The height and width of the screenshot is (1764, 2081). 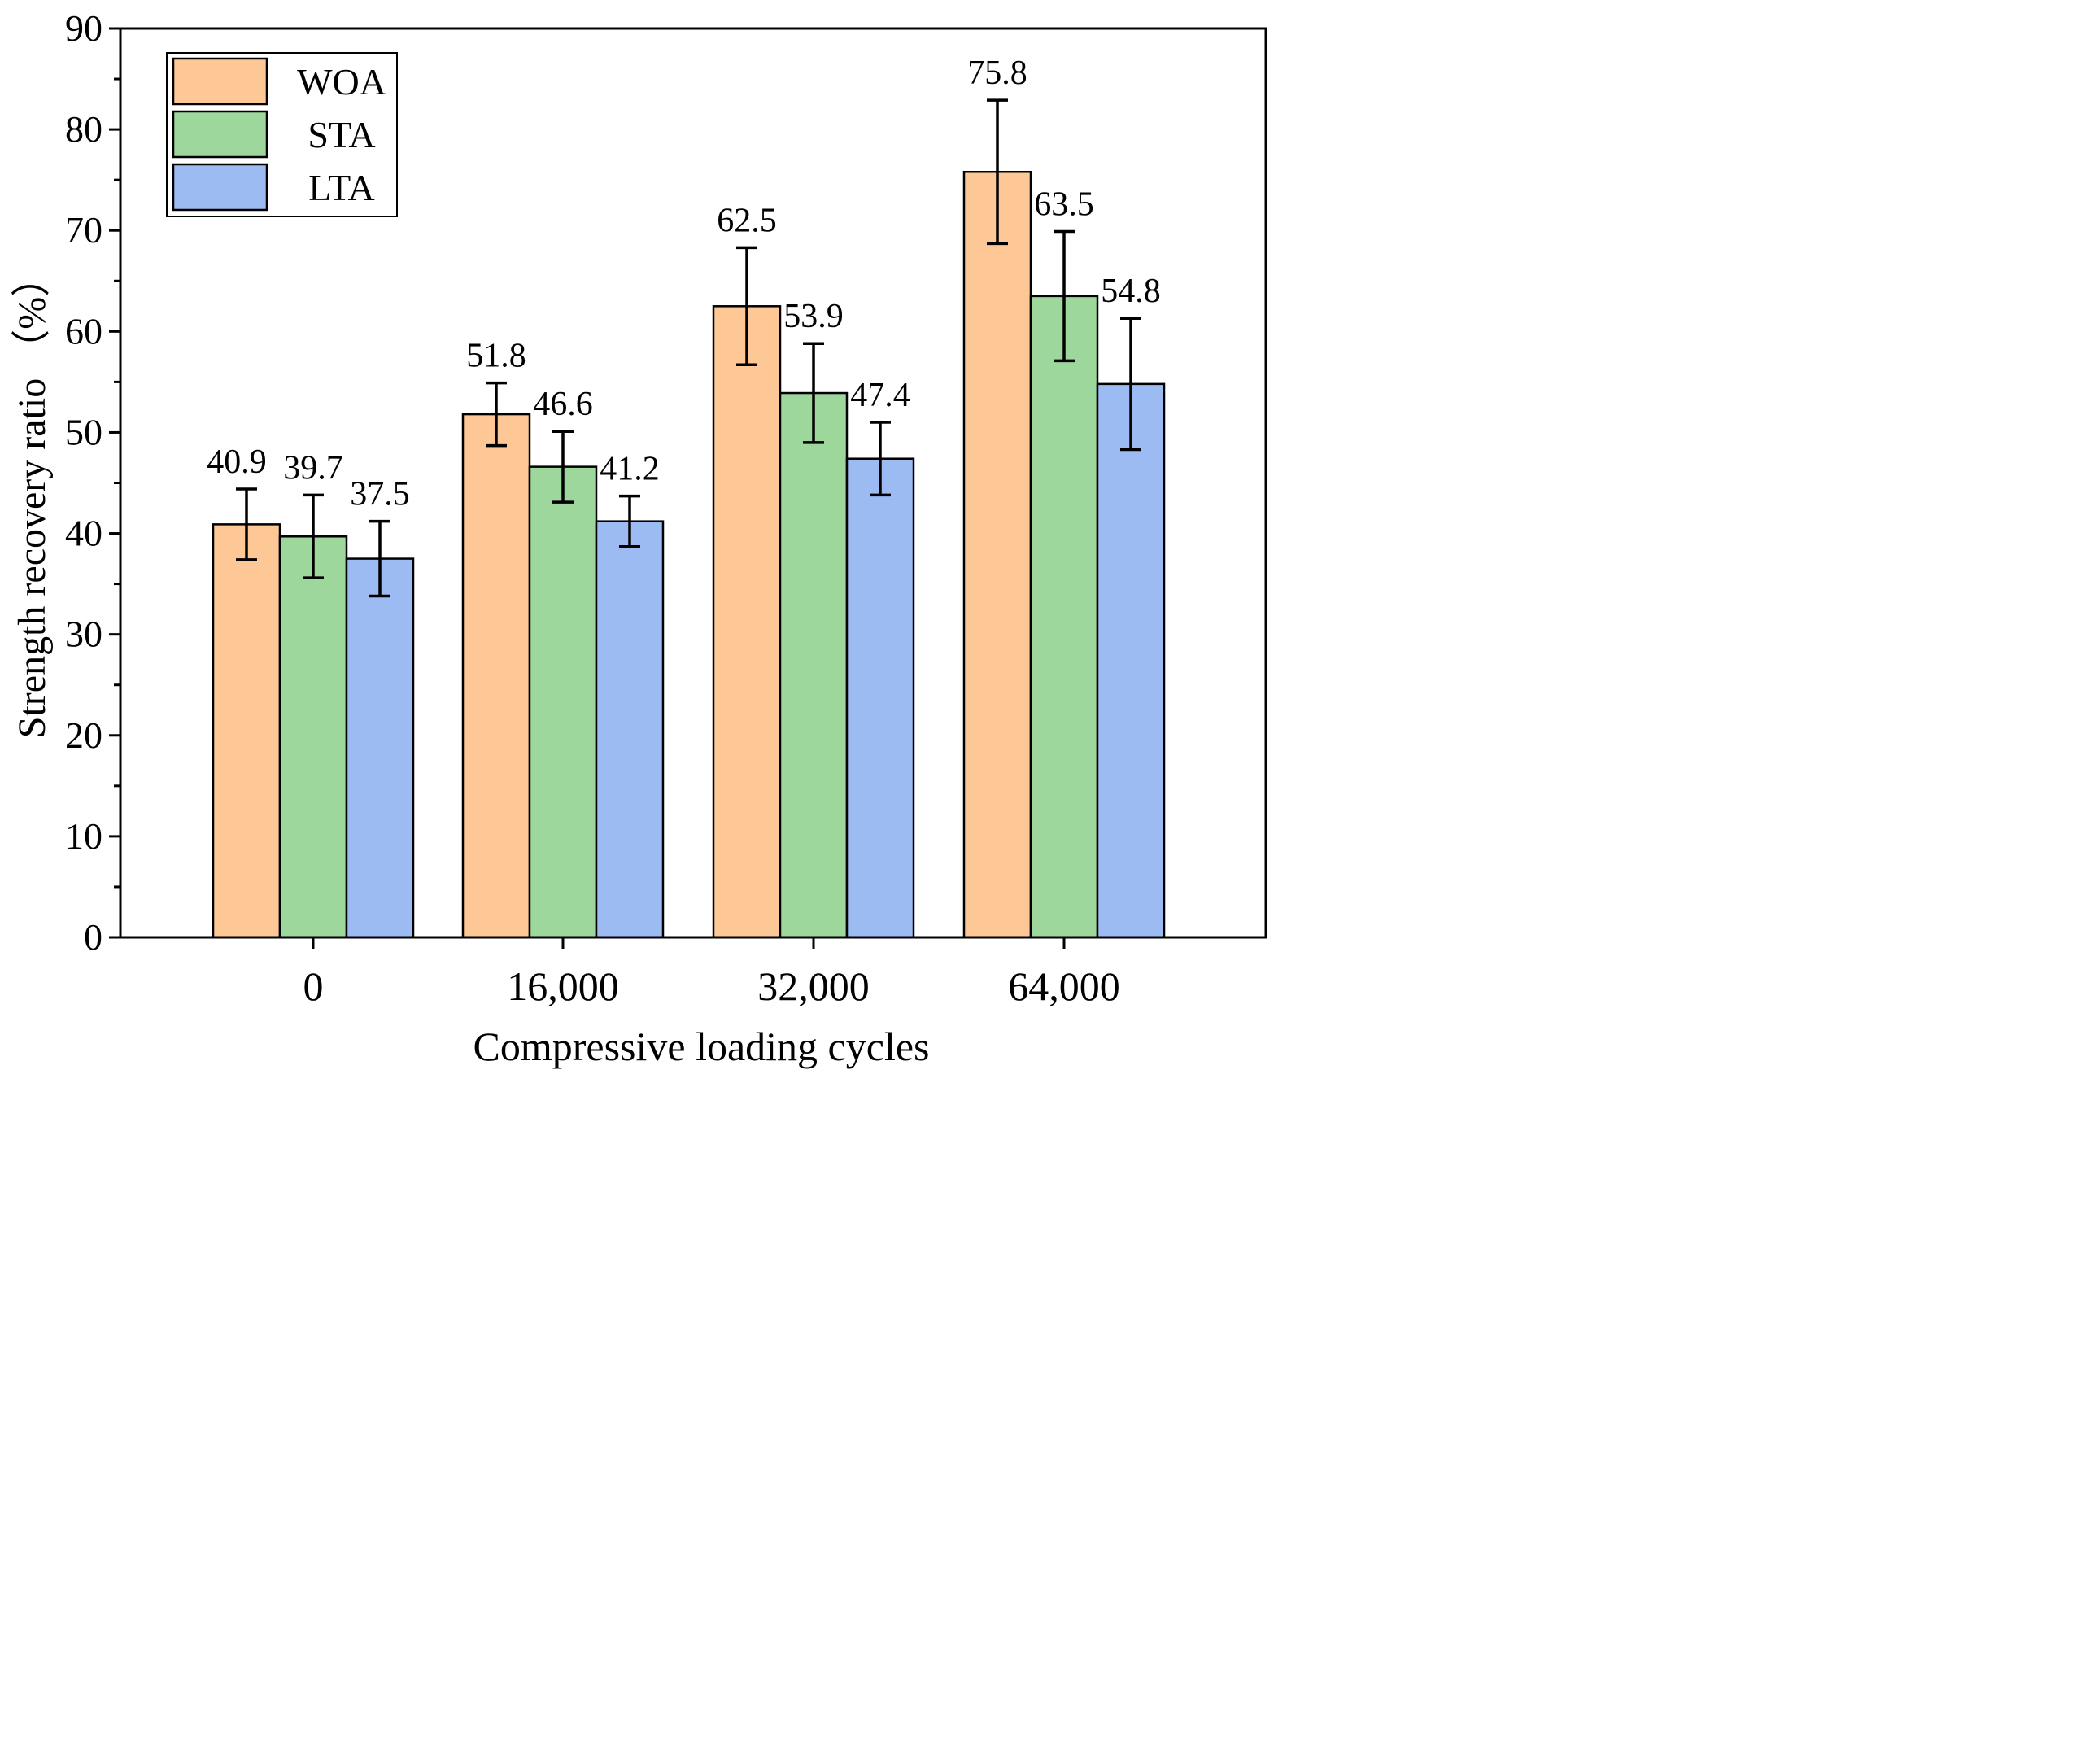 I want to click on y-tick-label-0: 0, so click(x=93, y=937).